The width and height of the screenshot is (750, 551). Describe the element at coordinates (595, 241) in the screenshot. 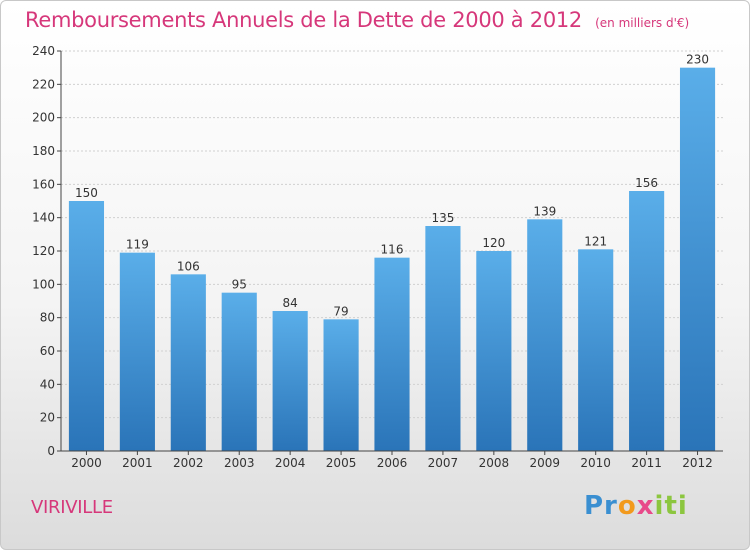

I see `bar-value-label: 121` at that location.